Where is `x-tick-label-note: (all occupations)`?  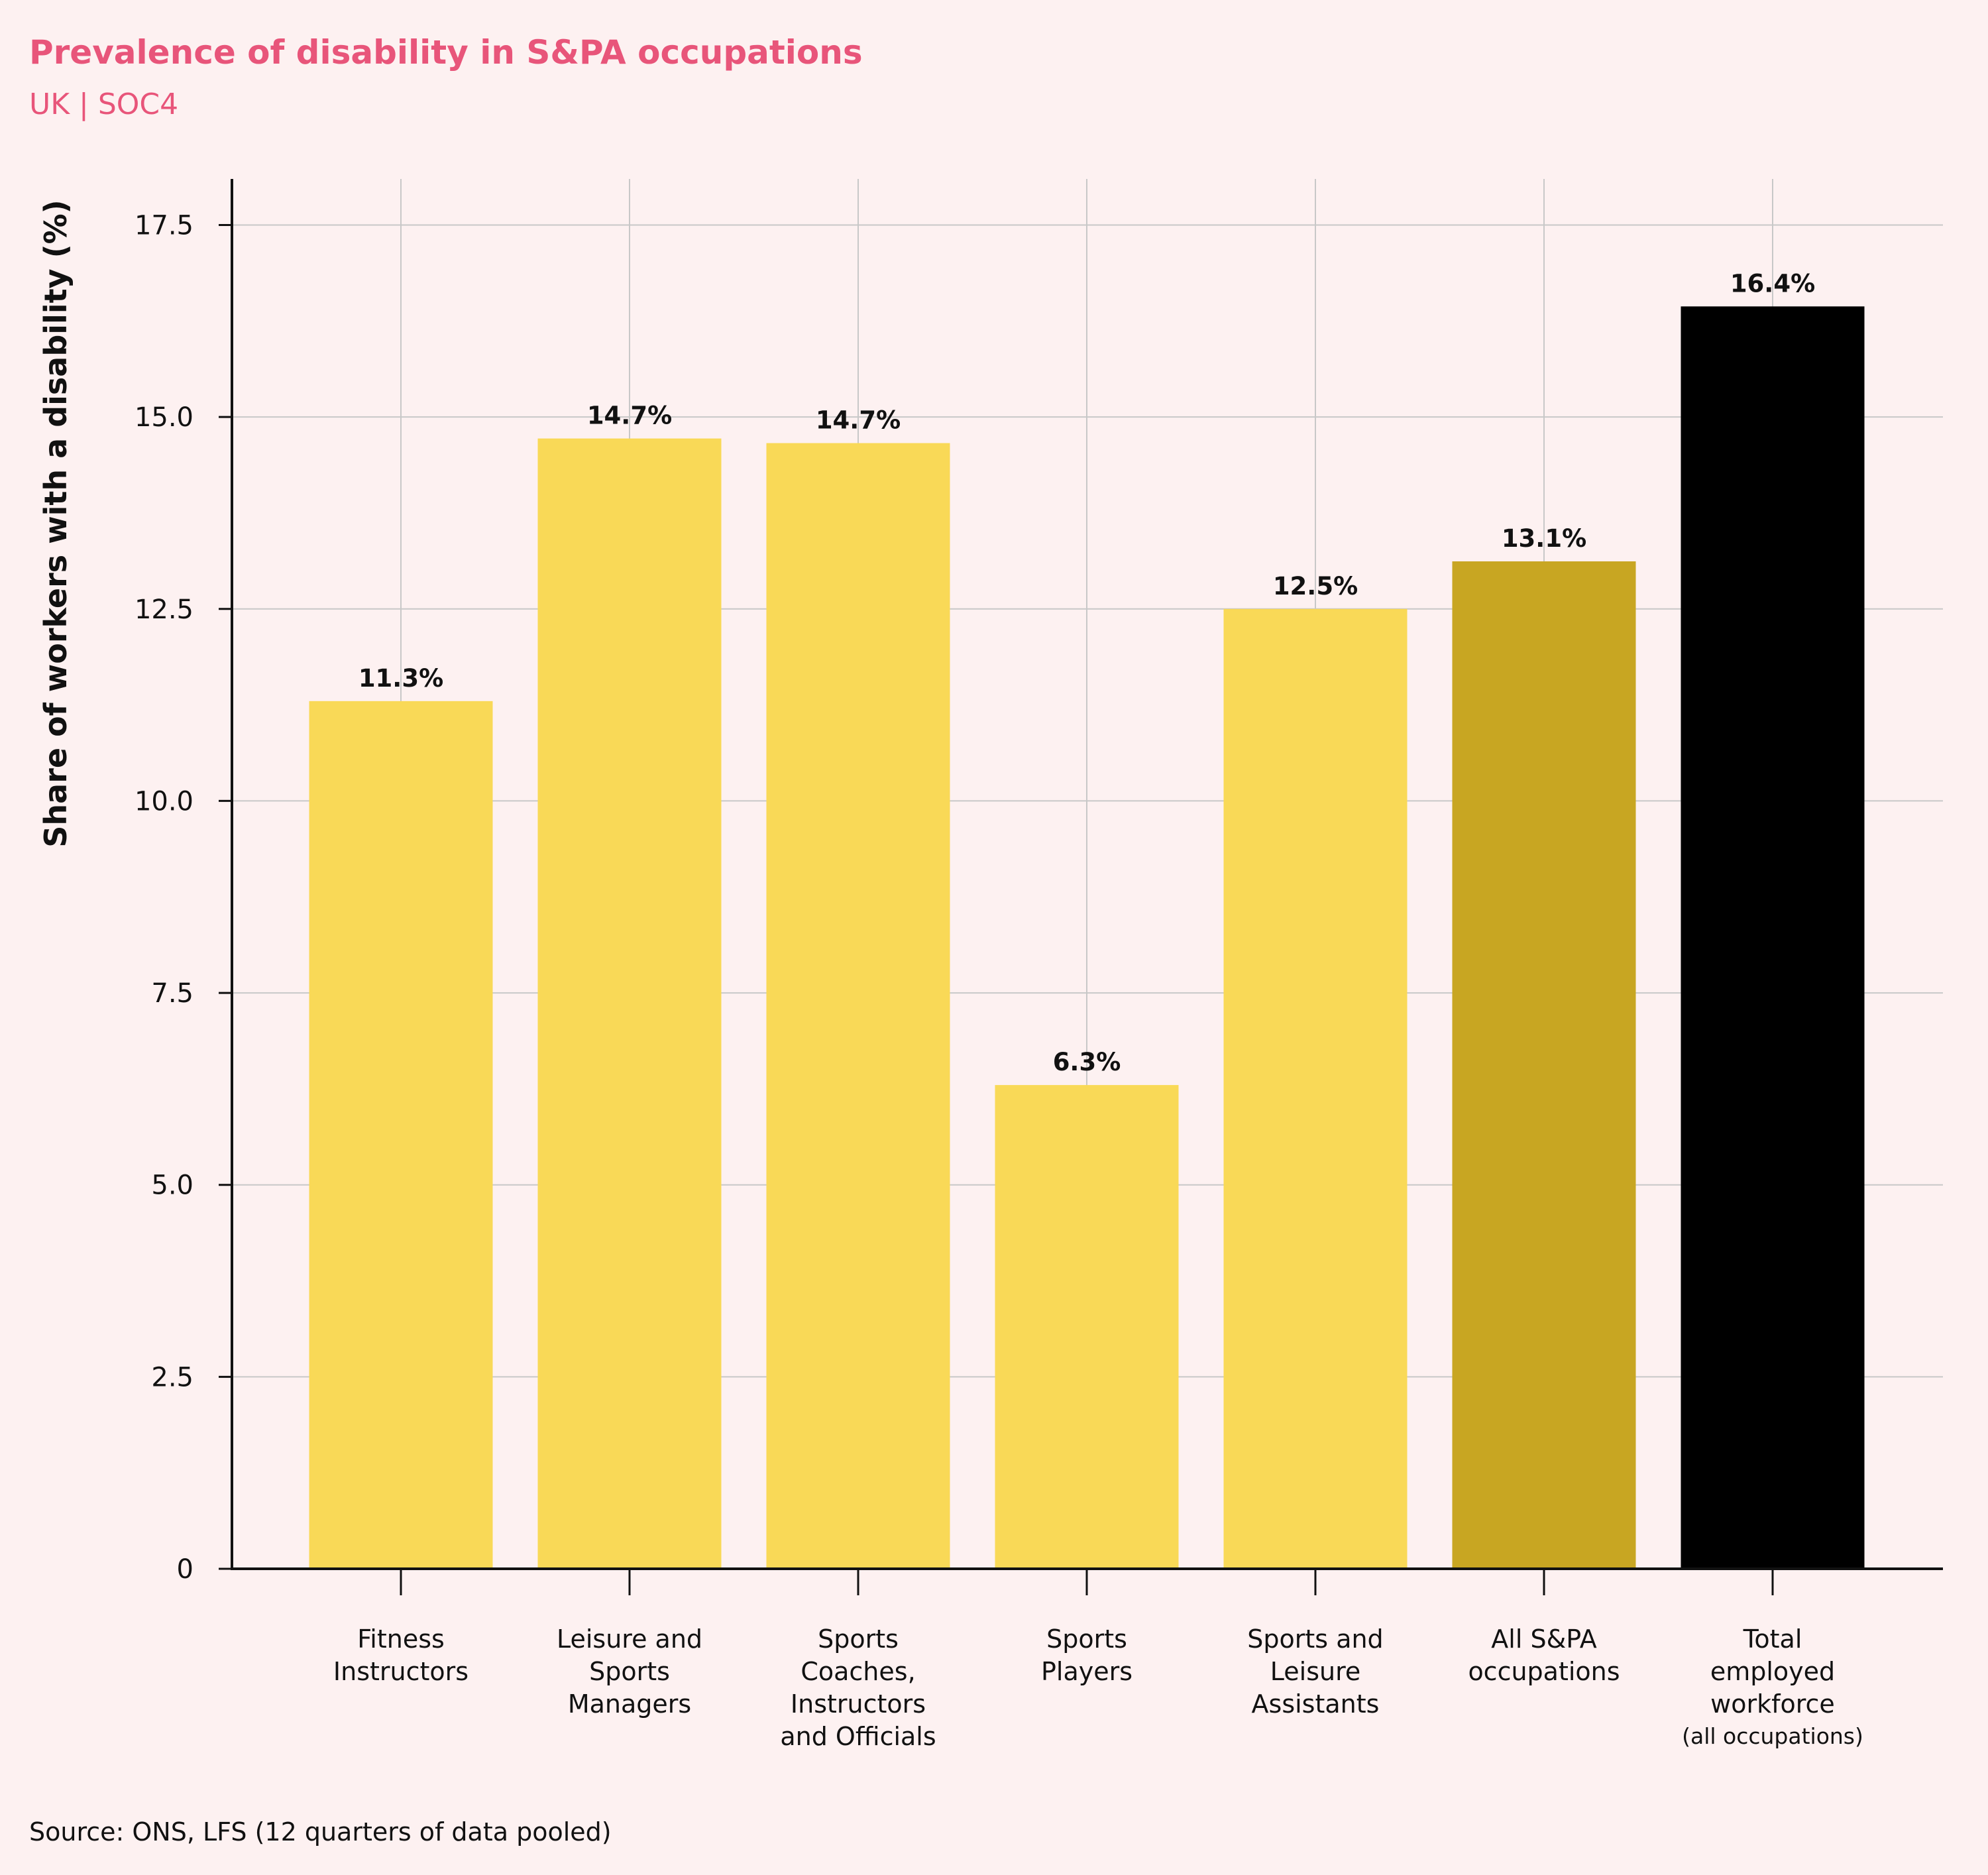 x-tick-label-note: (all occupations) is located at coordinates (1772, 1736).